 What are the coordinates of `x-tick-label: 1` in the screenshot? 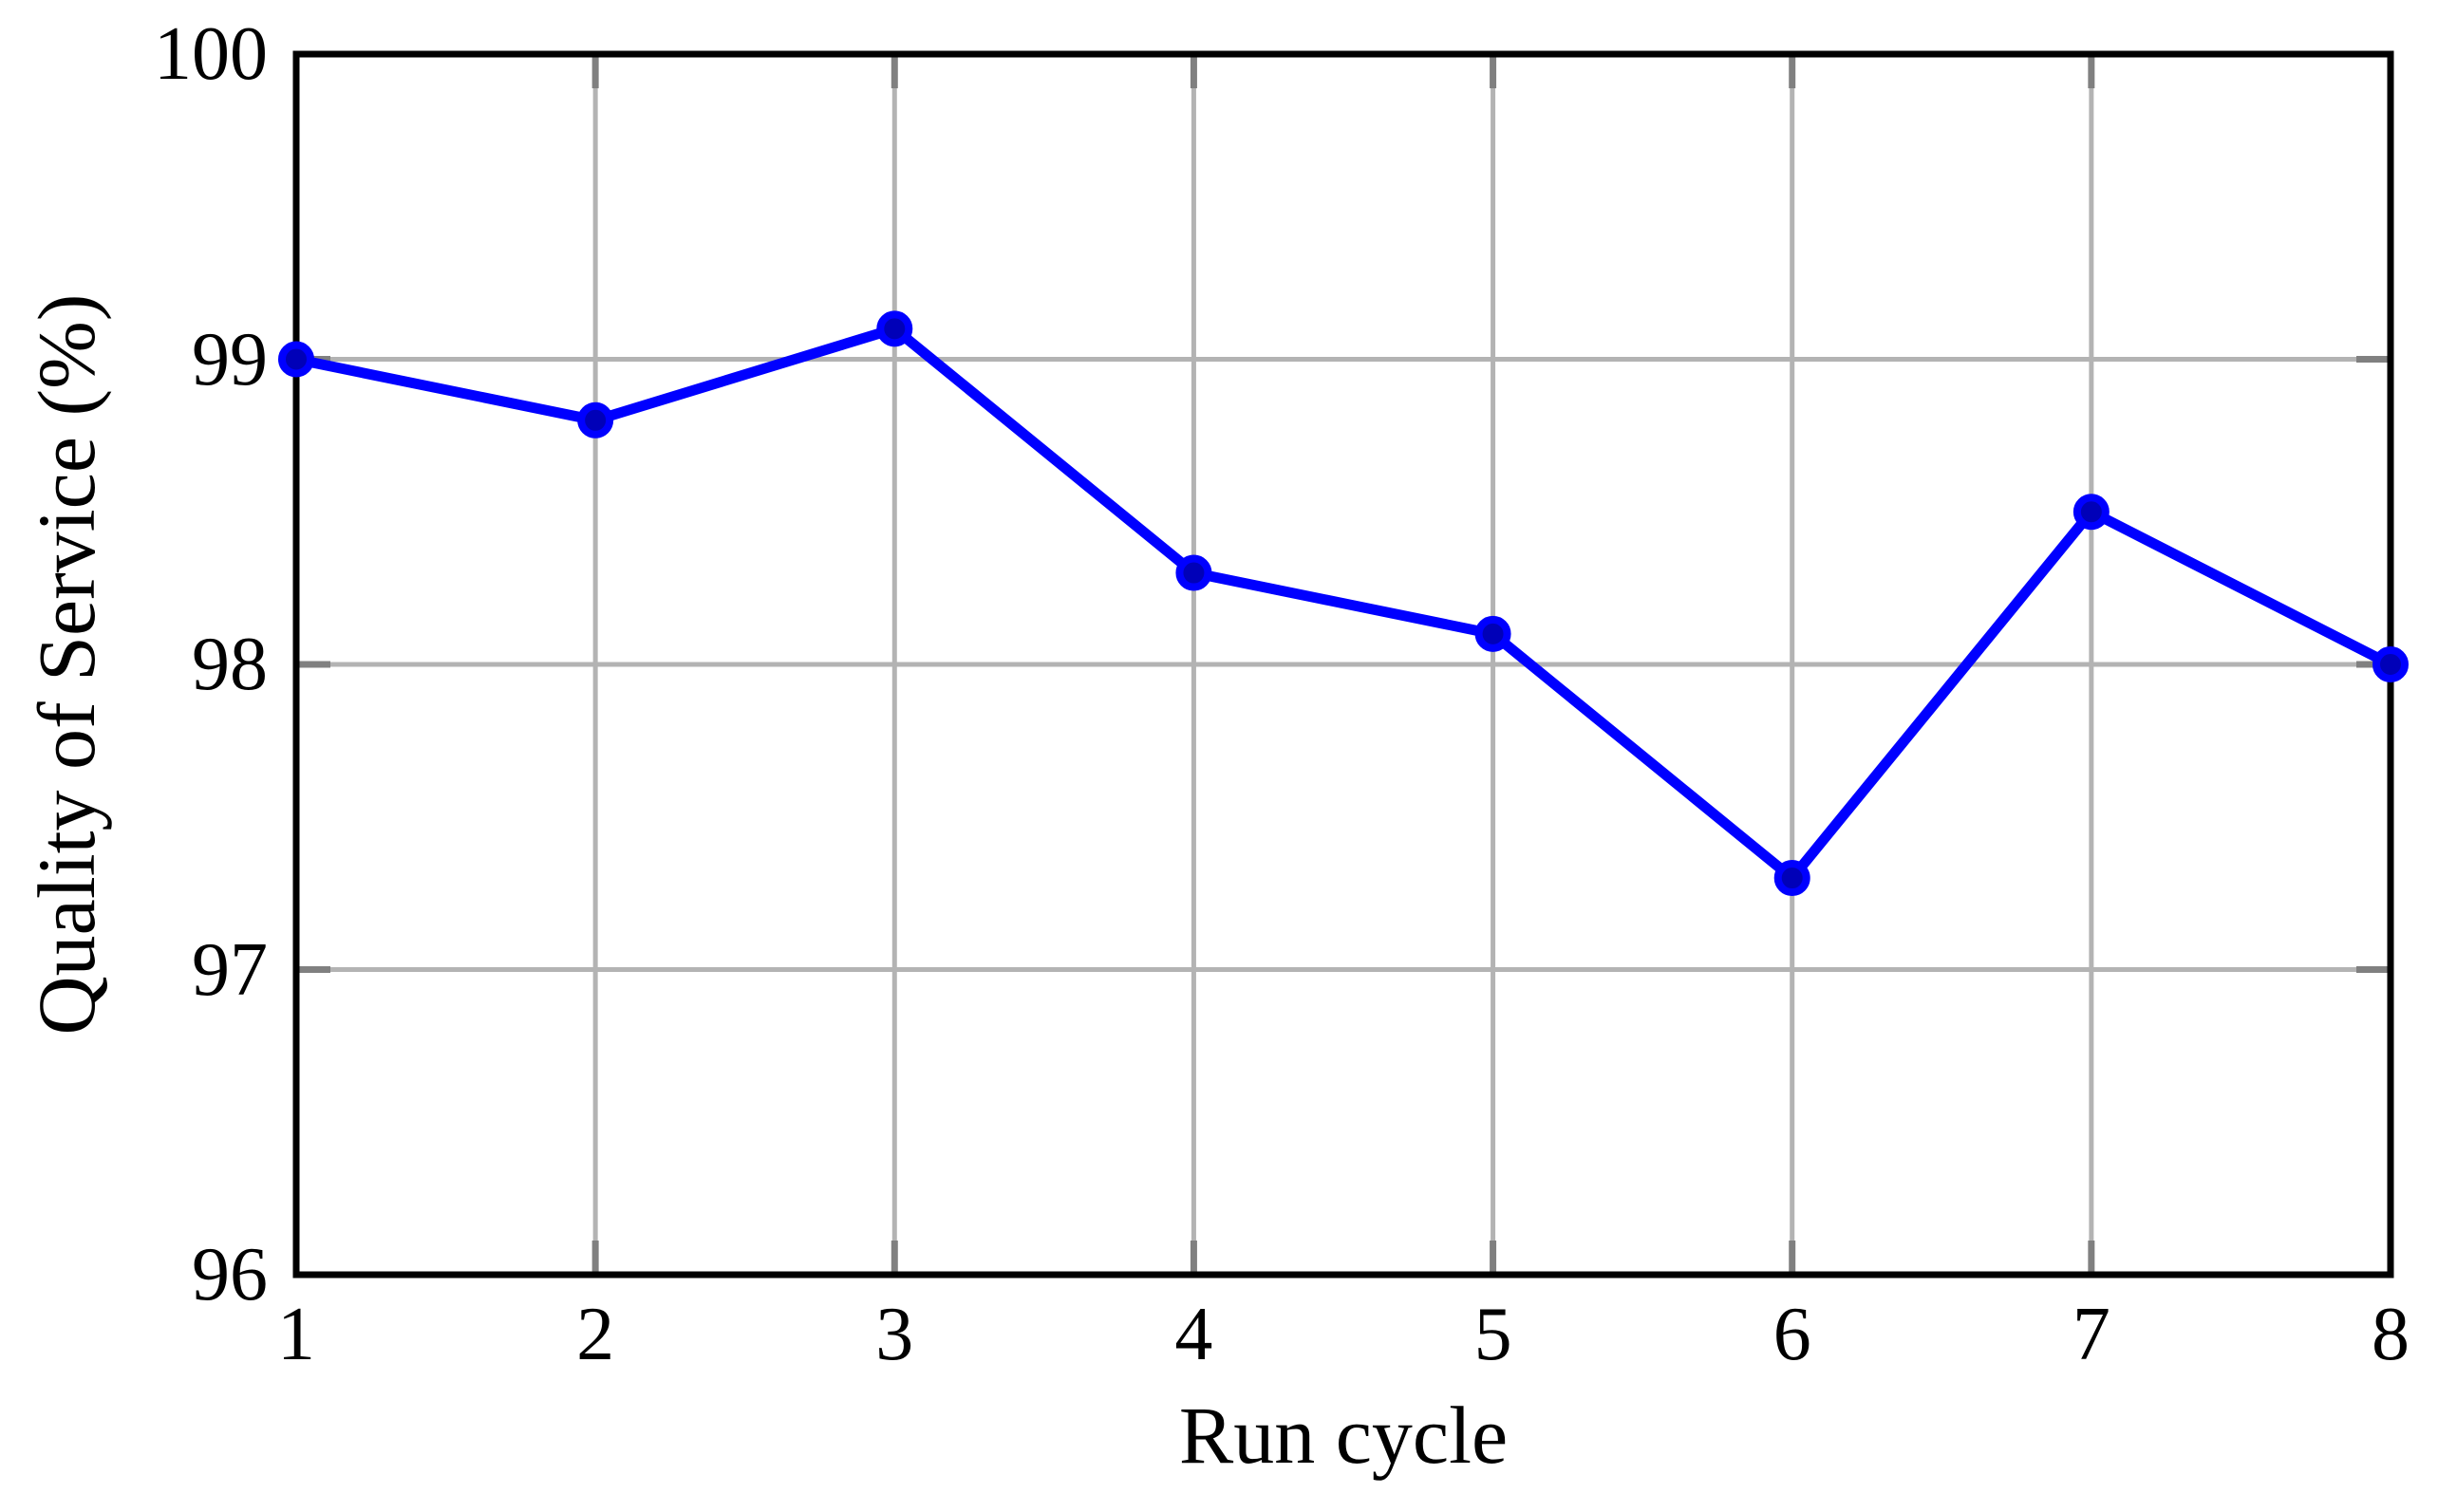 It's located at (296, 1335).